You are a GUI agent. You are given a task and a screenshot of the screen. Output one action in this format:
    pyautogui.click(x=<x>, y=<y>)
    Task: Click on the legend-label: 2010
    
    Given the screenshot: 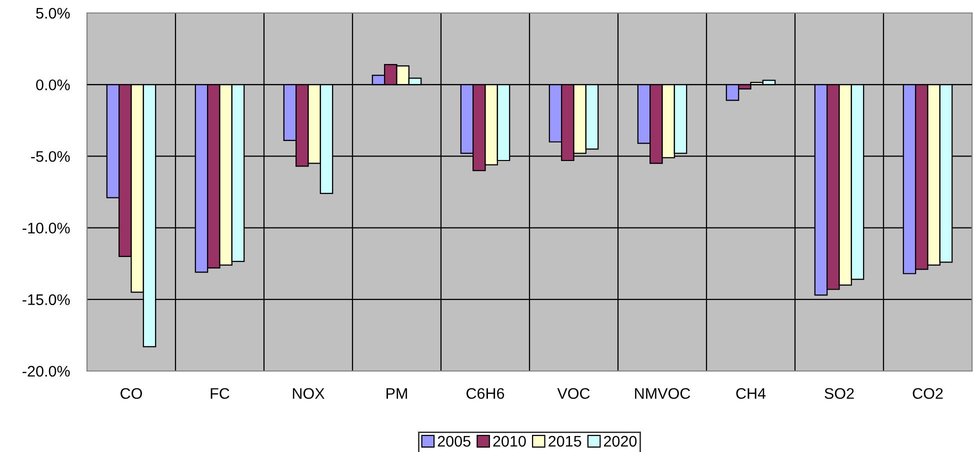 What is the action you would take?
    pyautogui.click(x=509, y=441)
    